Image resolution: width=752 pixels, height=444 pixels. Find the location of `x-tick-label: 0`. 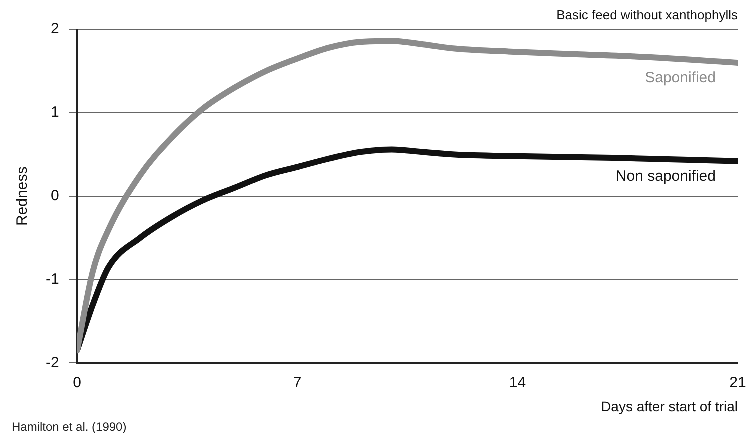

x-tick-label: 0 is located at coordinates (77, 383).